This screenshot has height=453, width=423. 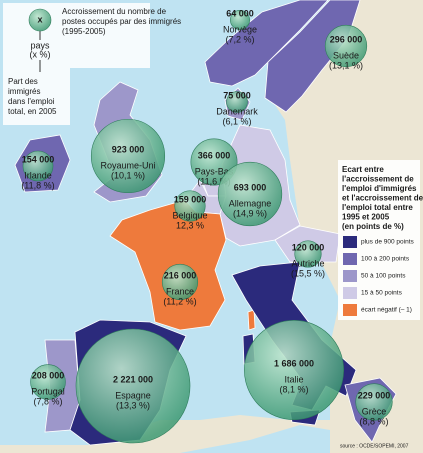 What do you see at coordinates (121, 21) in the screenshot?
I see `legend-title: postes occupés par des immigrés` at bounding box center [121, 21].